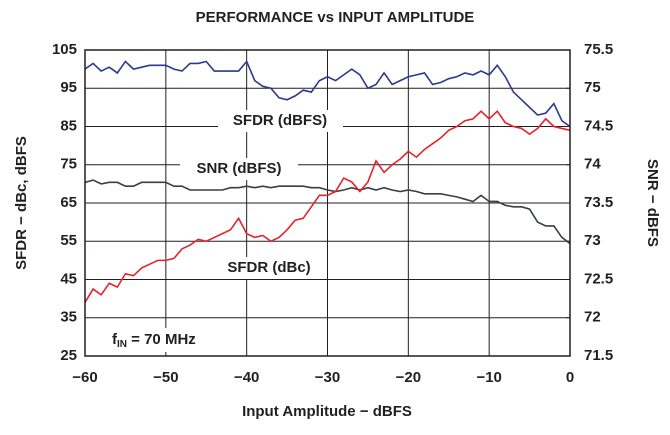 The image size is (670, 435). I want to click on x-tick-label: −10, so click(488, 377).